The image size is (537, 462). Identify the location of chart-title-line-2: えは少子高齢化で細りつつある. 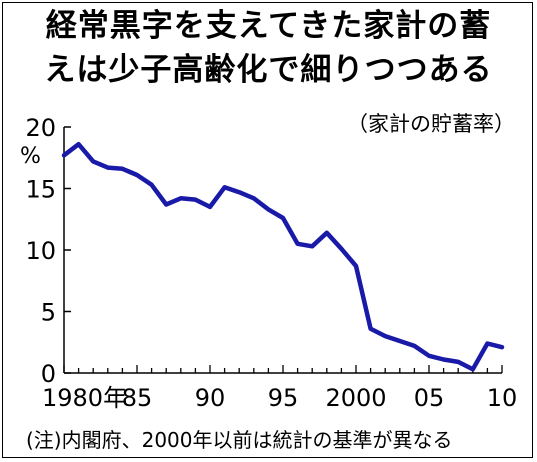
(268, 70).